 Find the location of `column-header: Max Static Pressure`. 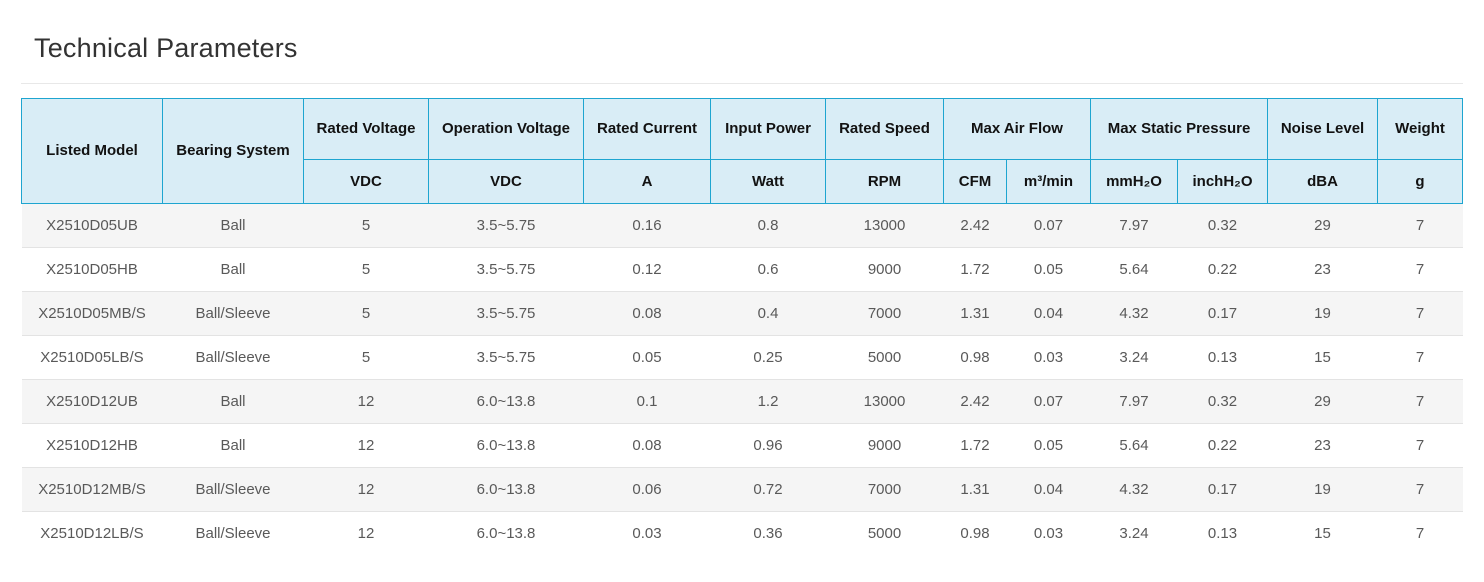

column-header: Max Static Pressure is located at coordinates (1179, 129).